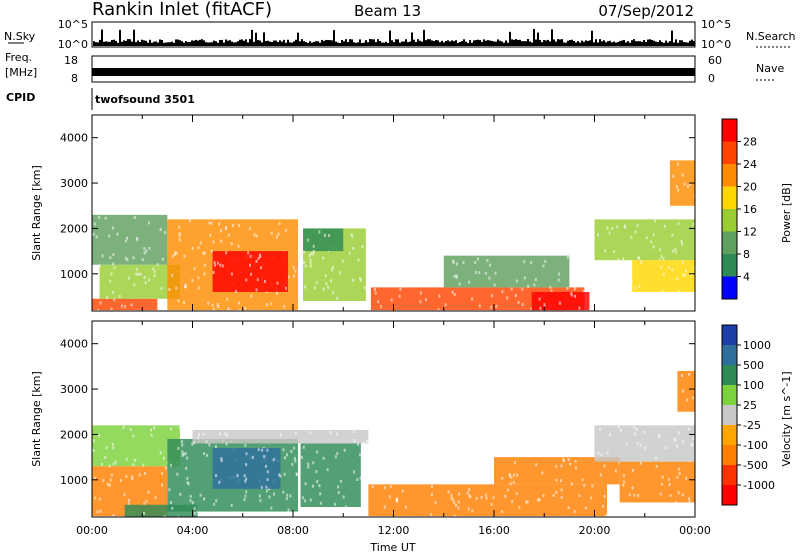 This screenshot has height=554, width=800. I want to click on colorbar-frame, so click(729, 415).